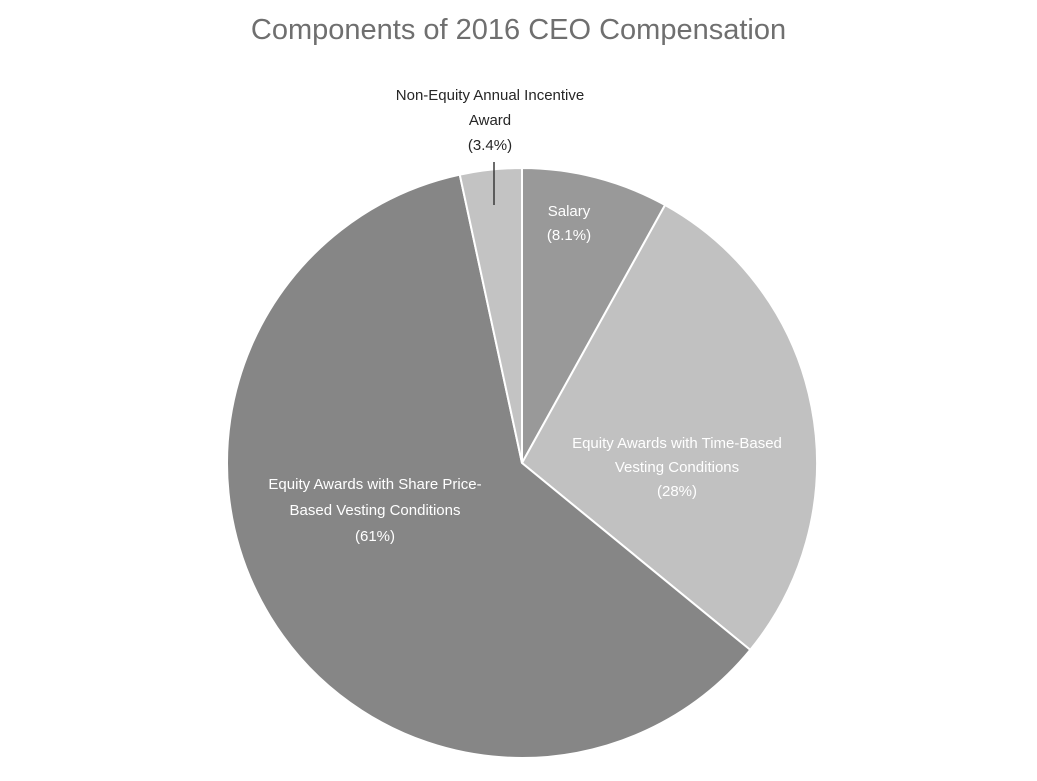 The image size is (1037, 781). Describe the element at coordinates (490, 315) in the screenshot. I see `pie-slice-non-equity-annual-incentive-award` at that location.